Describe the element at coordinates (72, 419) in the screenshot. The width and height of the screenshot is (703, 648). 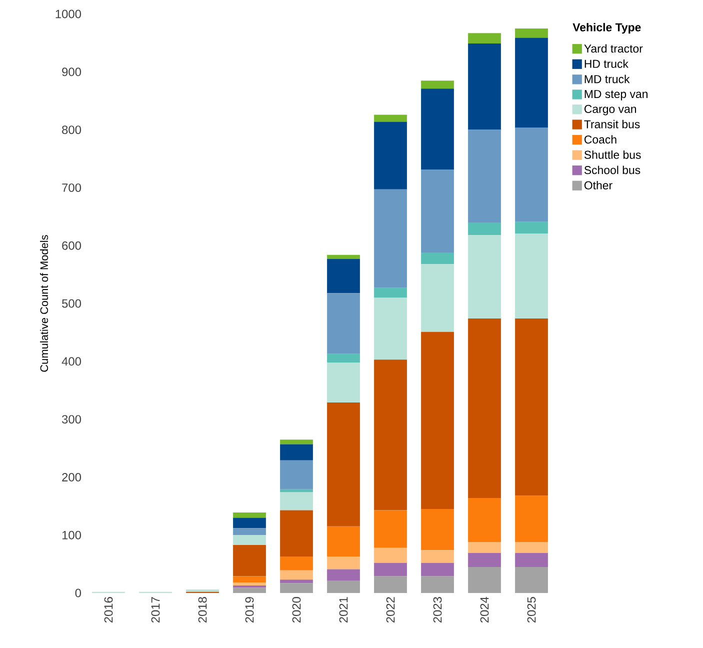
I see `y-tick-label: 300` at that location.